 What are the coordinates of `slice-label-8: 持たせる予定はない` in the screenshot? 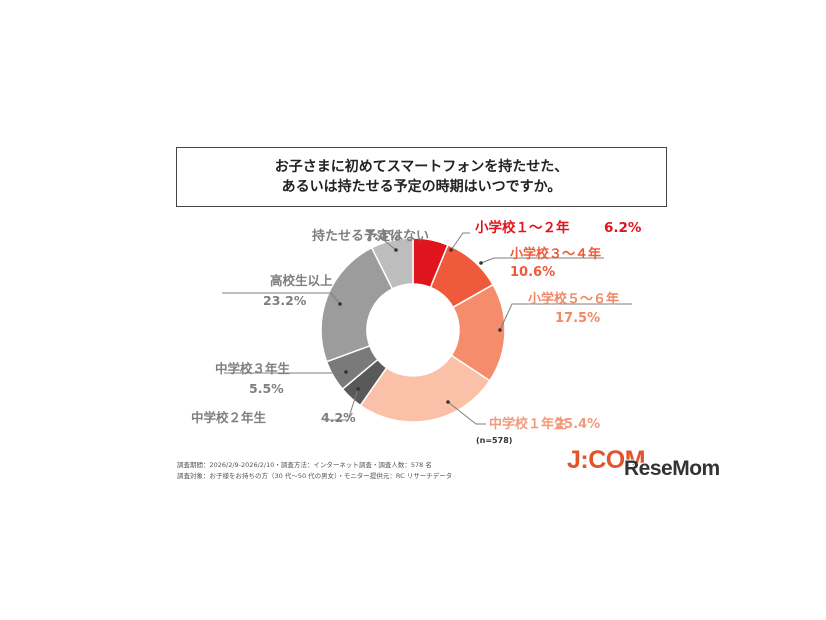 It's located at (370, 236).